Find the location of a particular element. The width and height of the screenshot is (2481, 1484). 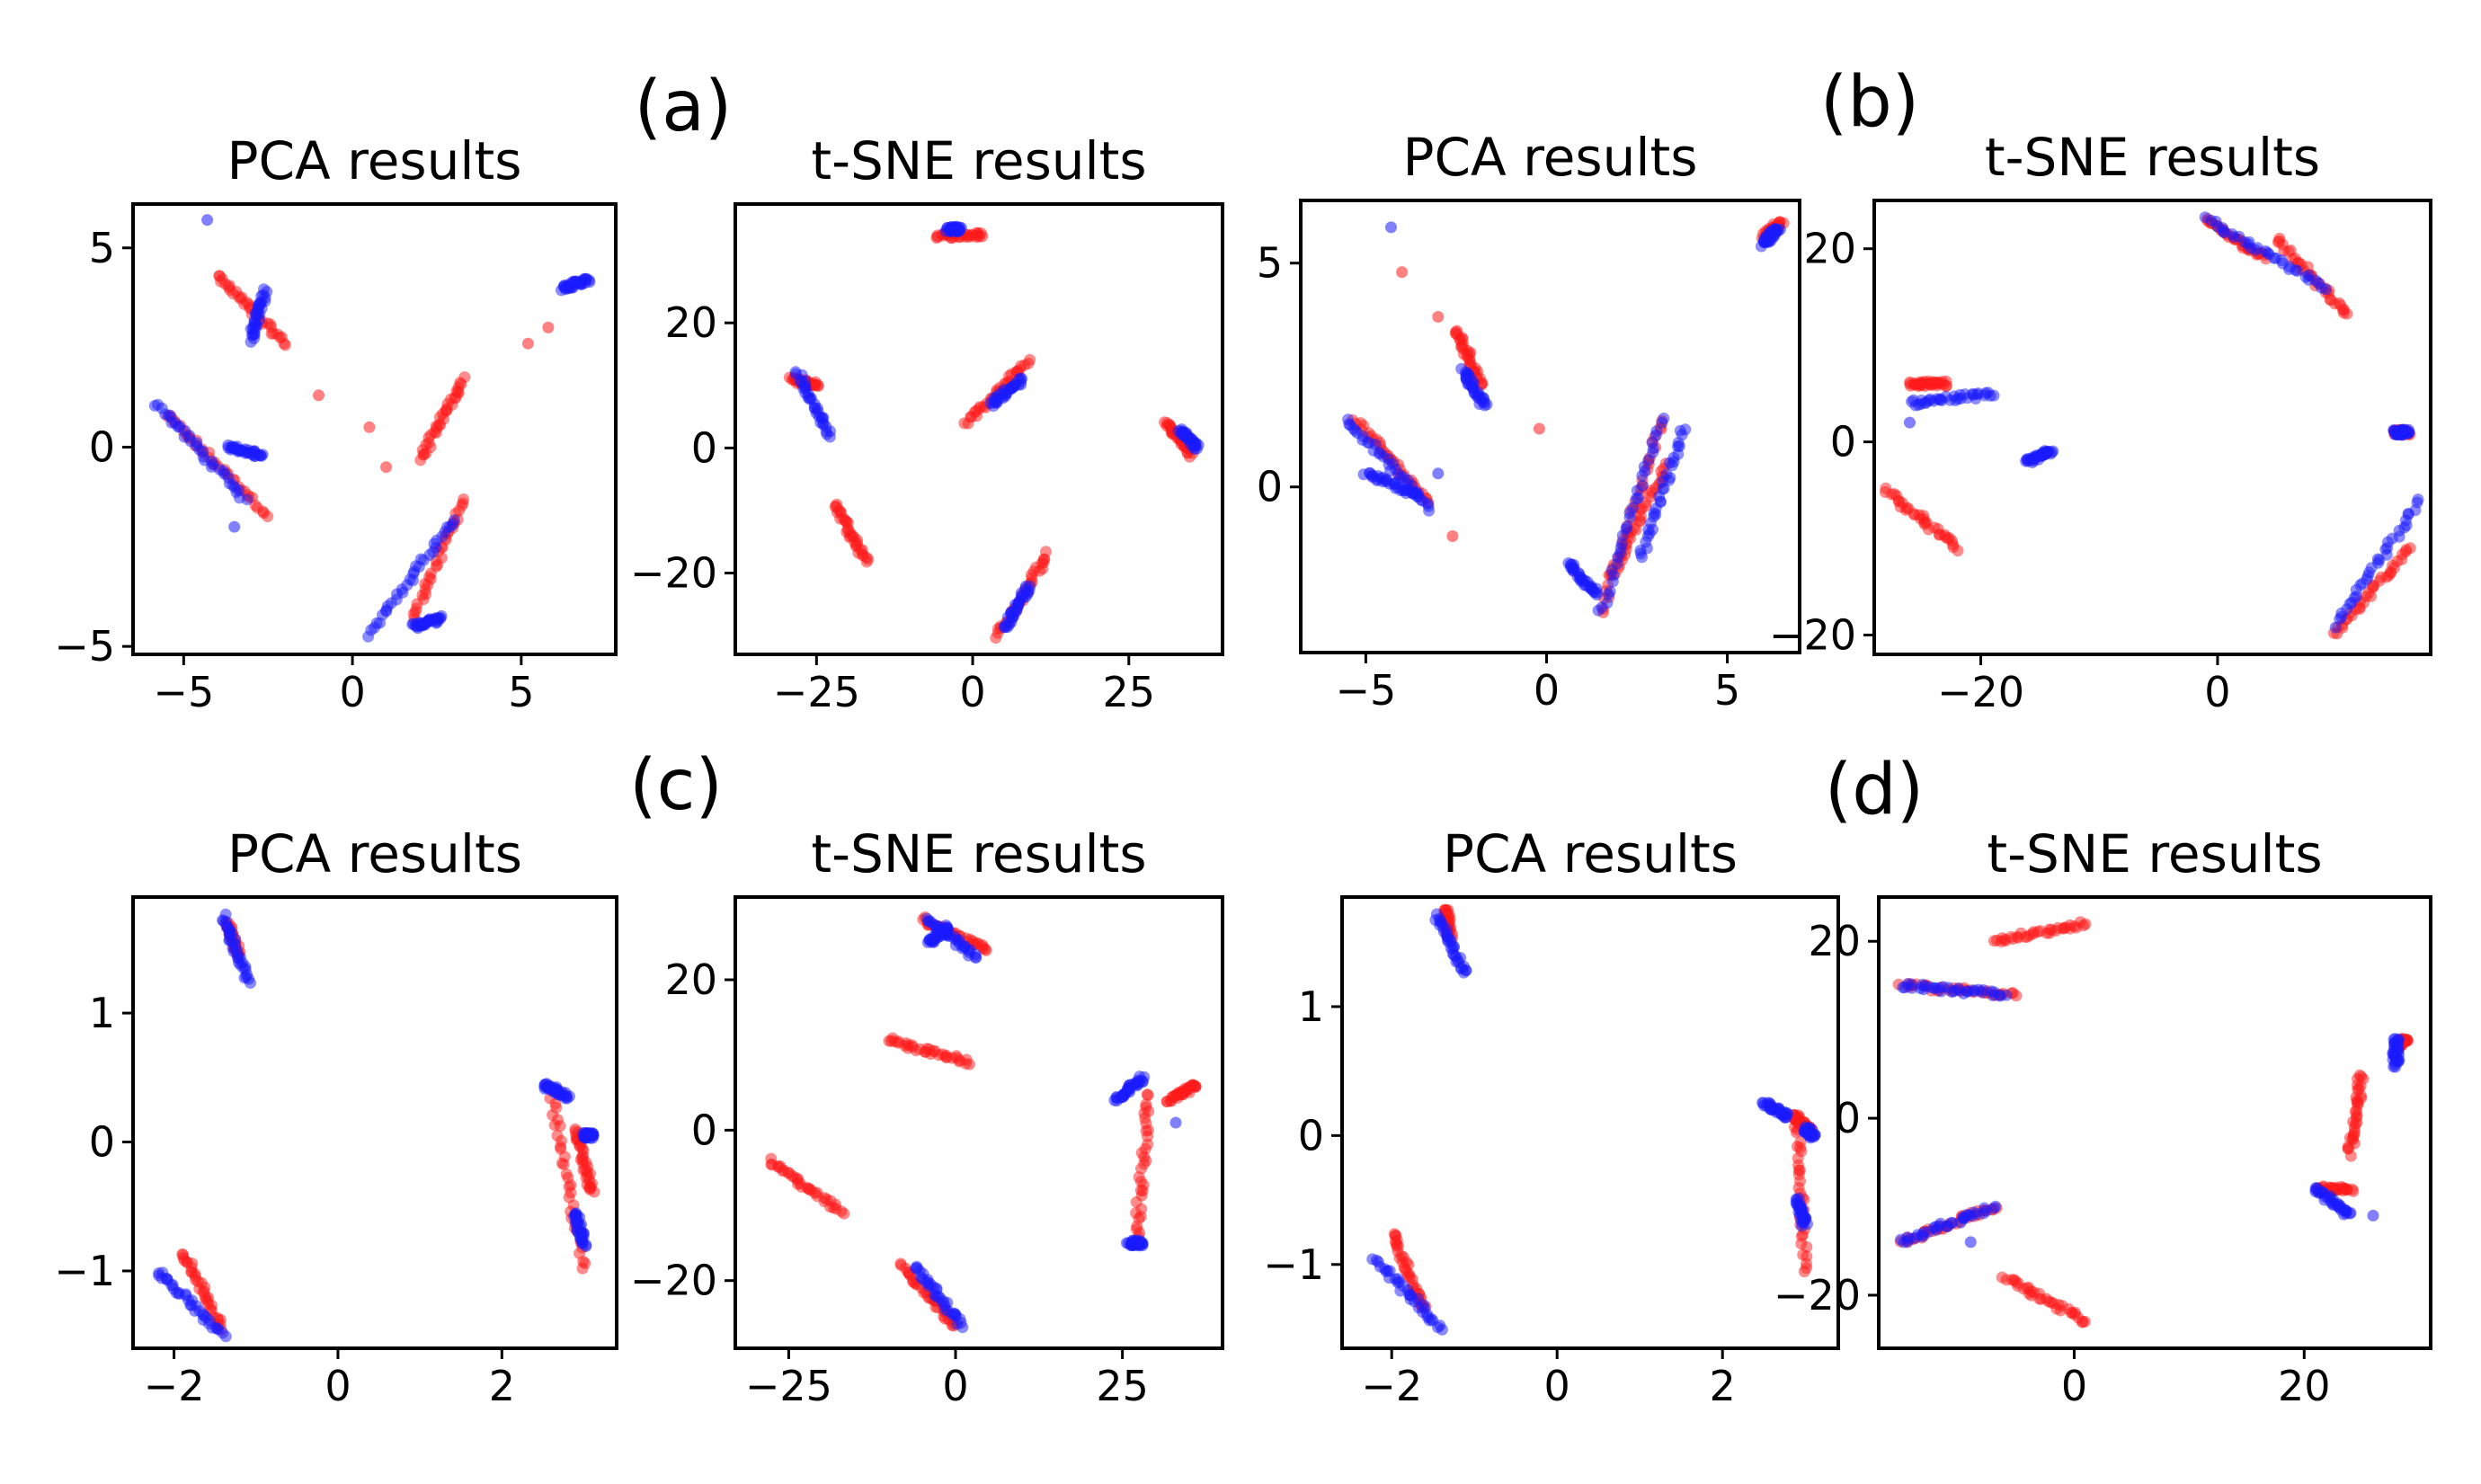

chart-panel-7: −2 0 2 −1 0 1 PCA results is located at coordinates (1551, 1116).